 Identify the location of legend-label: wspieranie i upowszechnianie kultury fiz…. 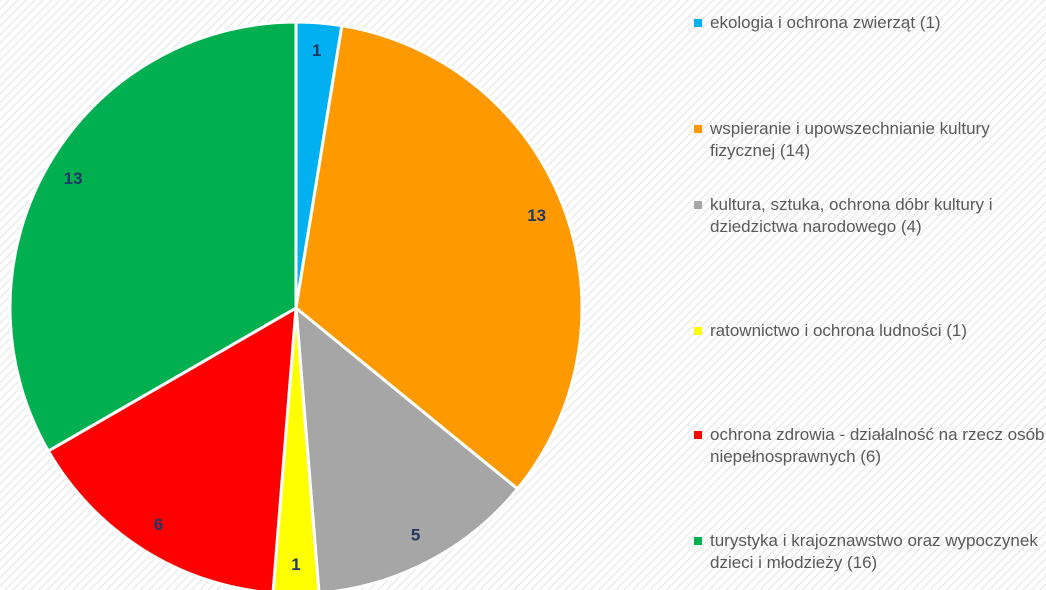
(850, 139).